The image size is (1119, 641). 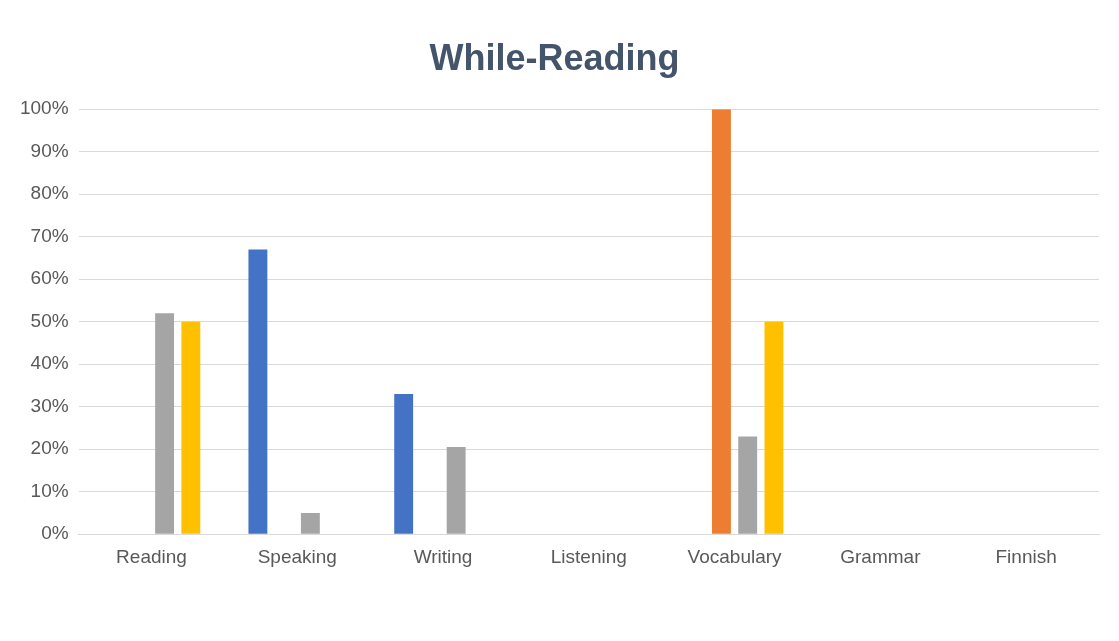 I want to click on x-tick-label: Writing, so click(x=443, y=556).